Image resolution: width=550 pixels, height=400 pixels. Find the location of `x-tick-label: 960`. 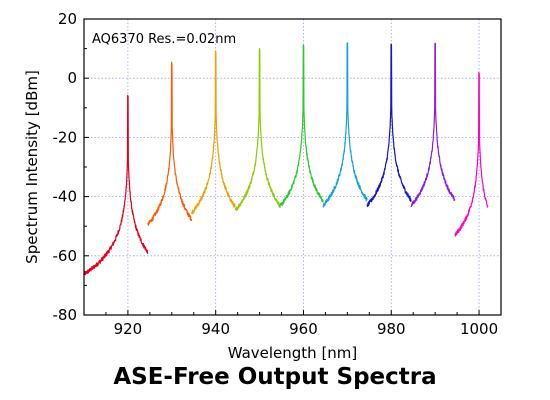

x-tick-label: 960 is located at coordinates (303, 329).